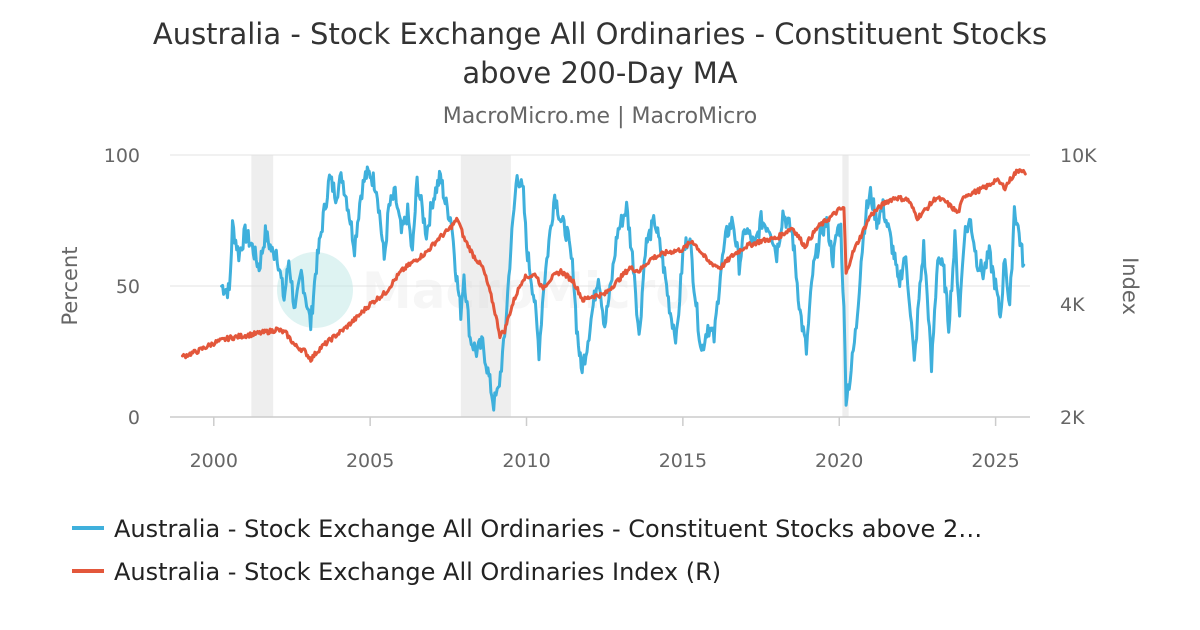 The height and width of the screenshot is (630, 1200). I want to click on y-right-tick-label-2: 10K, so click(1078, 156).